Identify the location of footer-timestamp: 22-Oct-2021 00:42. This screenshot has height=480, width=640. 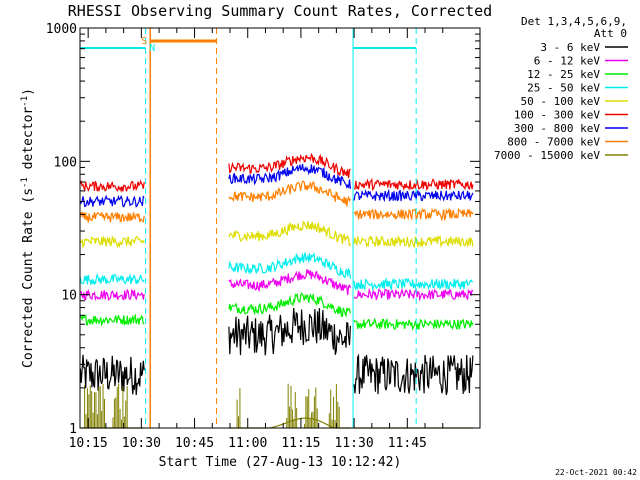
(596, 472).